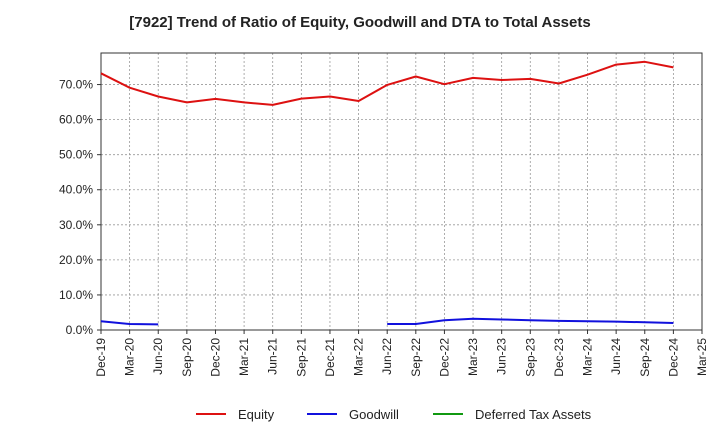 This screenshot has height=440, width=720. What do you see at coordinates (533, 414) in the screenshot?
I see `legend-label: Deferred Tax Assets` at bounding box center [533, 414].